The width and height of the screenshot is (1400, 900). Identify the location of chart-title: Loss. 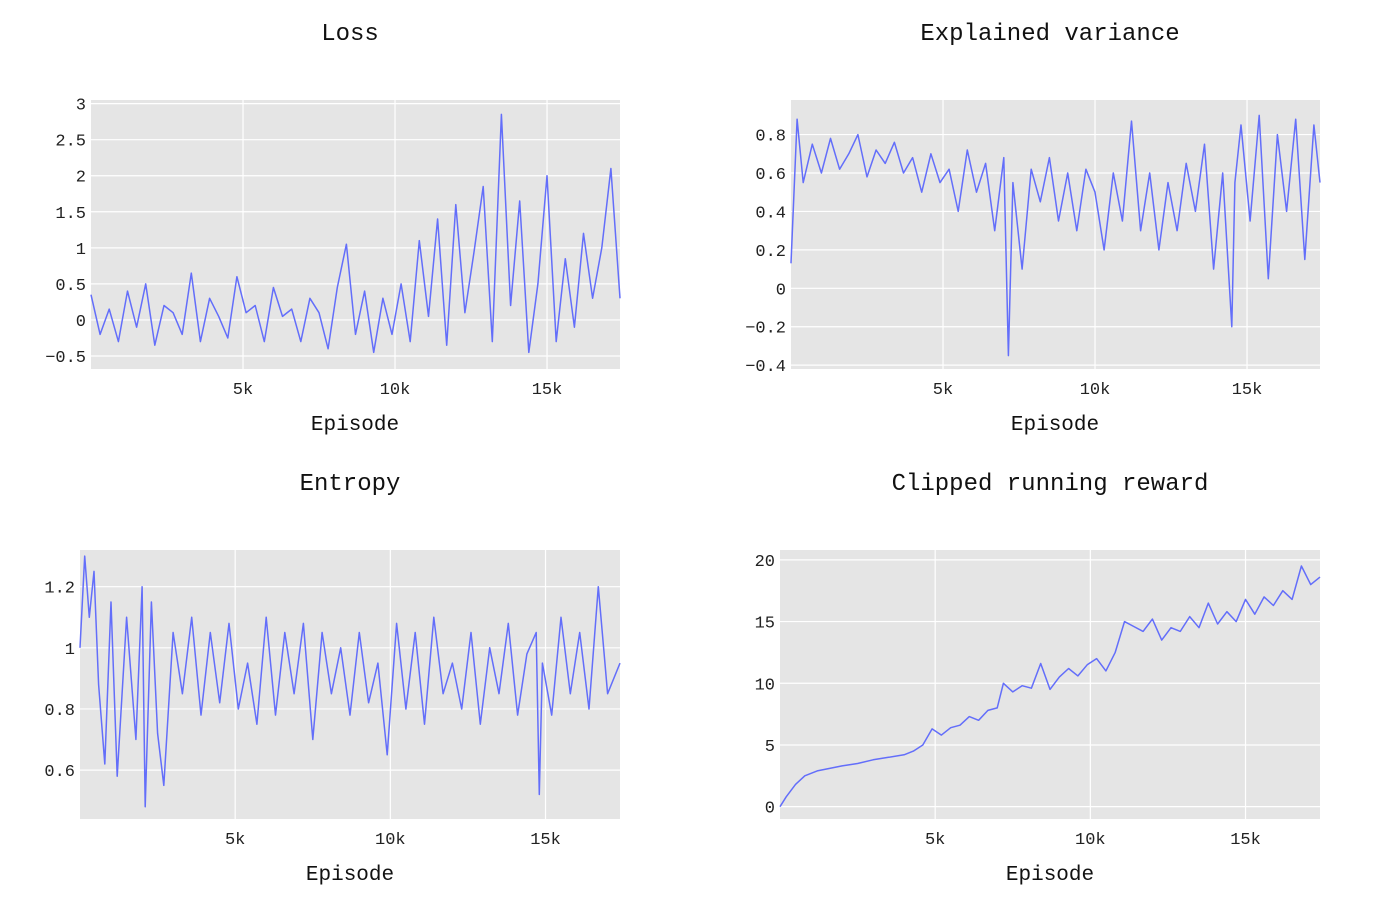
(350, 34).